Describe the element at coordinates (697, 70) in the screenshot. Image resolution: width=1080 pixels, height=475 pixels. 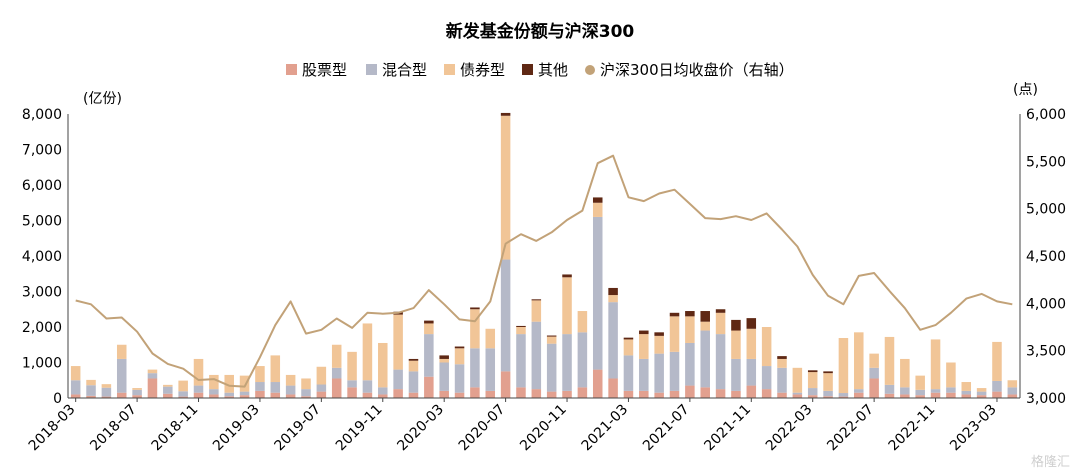
I see `legend-label: 沪深300日均收盘价（右轴）` at that location.